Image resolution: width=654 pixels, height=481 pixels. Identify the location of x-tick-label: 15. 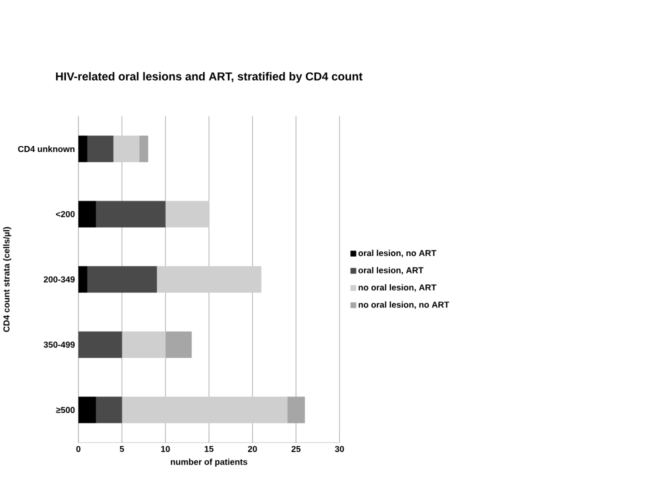
(209, 449).